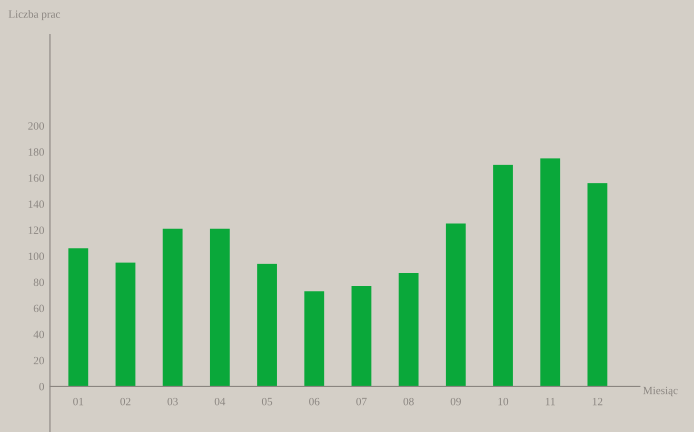 This screenshot has height=432, width=694. Describe the element at coordinates (361, 402) in the screenshot. I see `x-tick-label: 07` at that location.